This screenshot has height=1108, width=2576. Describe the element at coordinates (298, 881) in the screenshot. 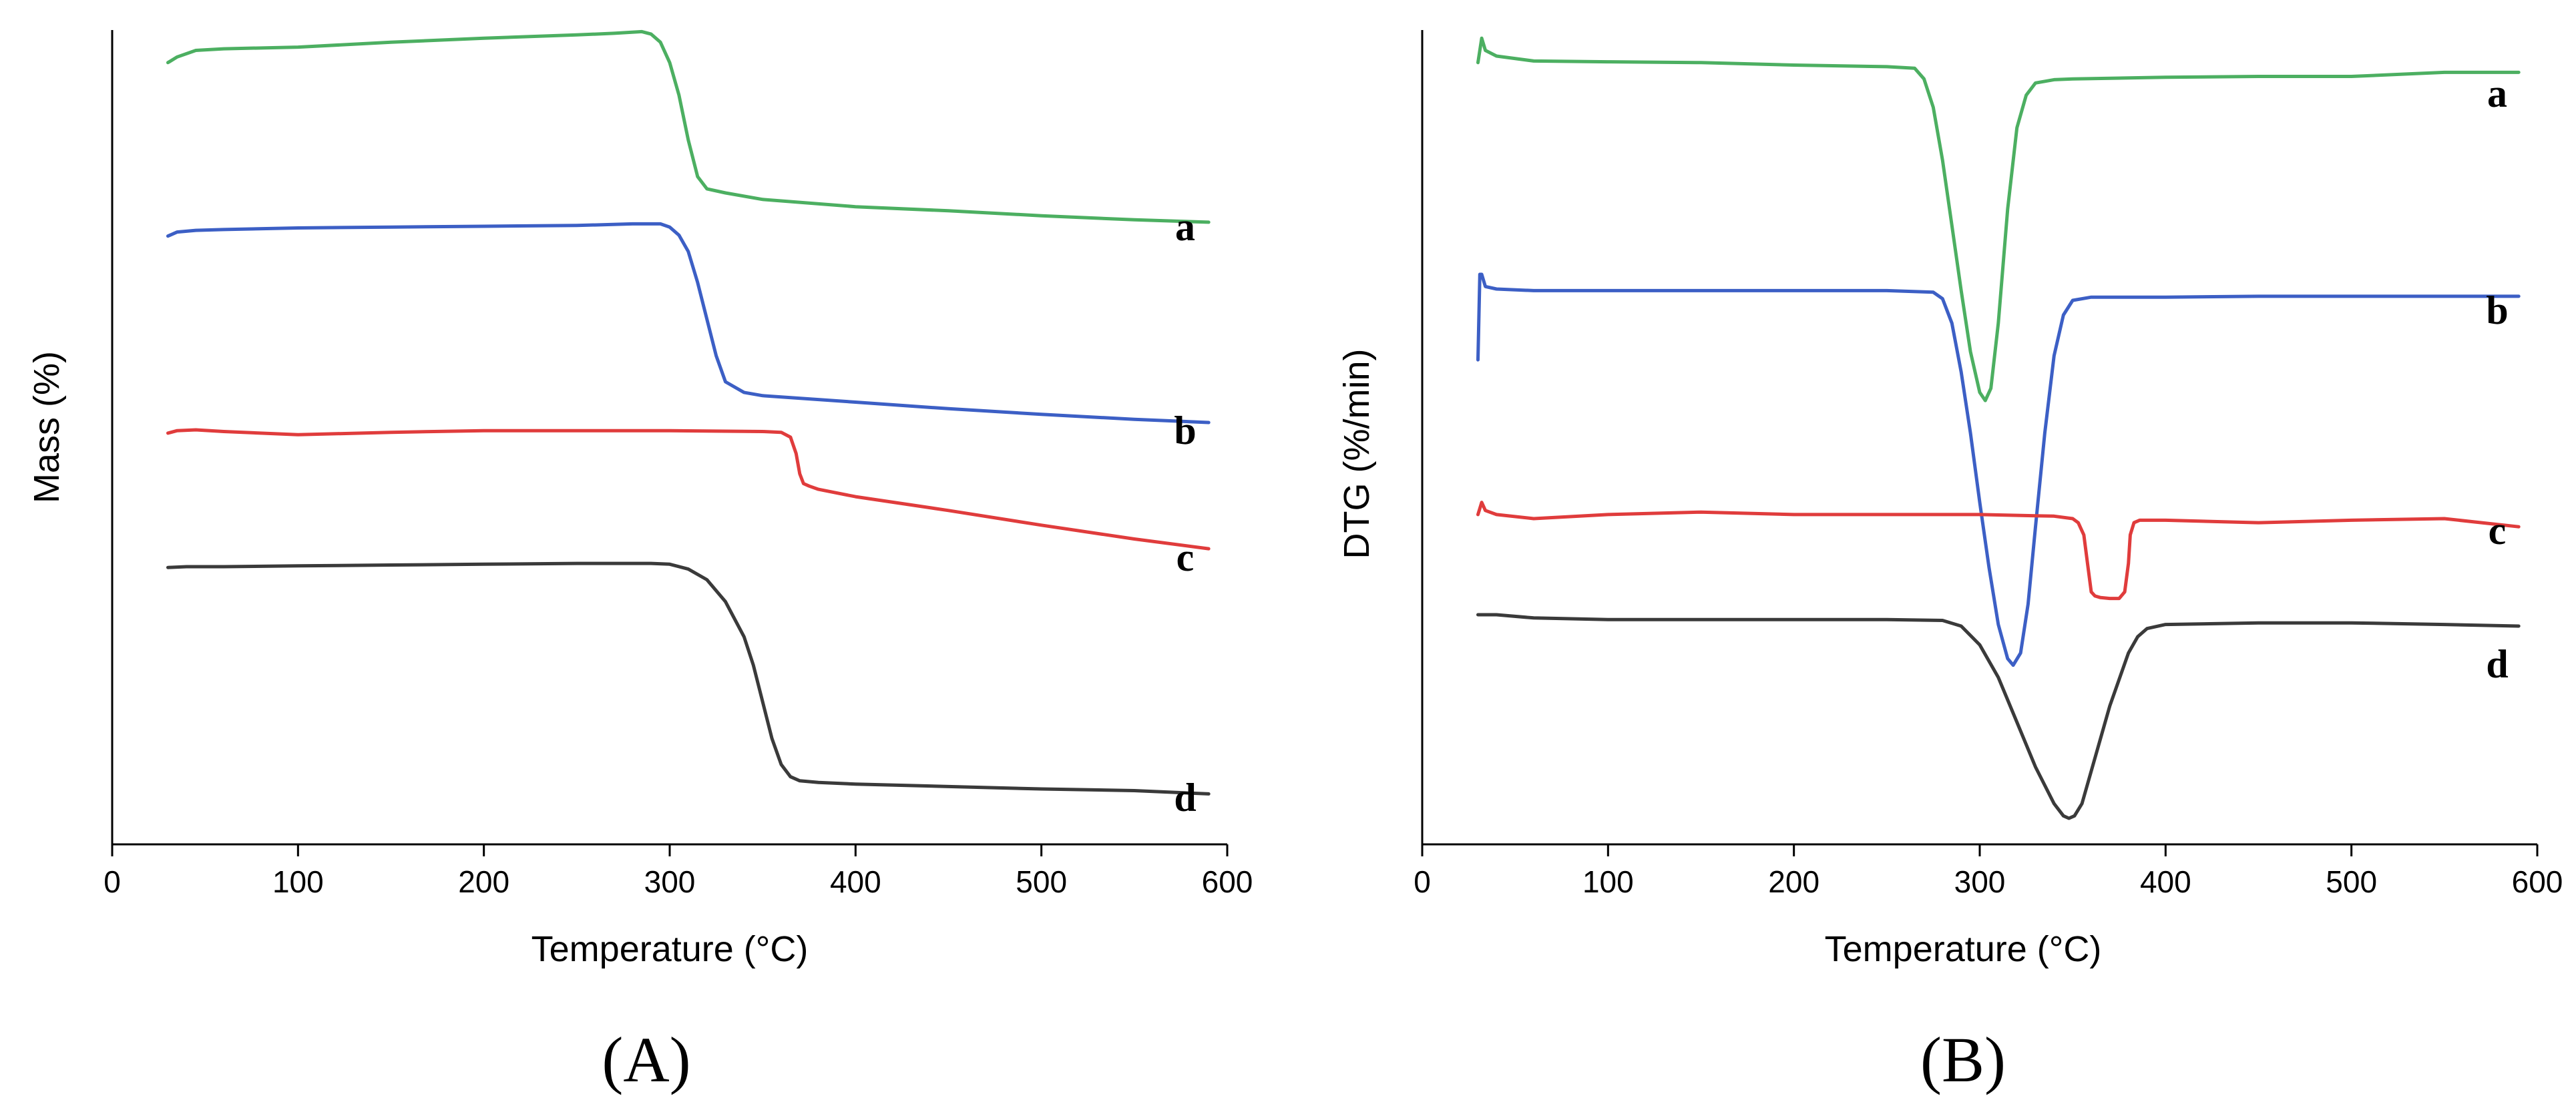

I see `panel-a-x-tick-label: 100` at that location.